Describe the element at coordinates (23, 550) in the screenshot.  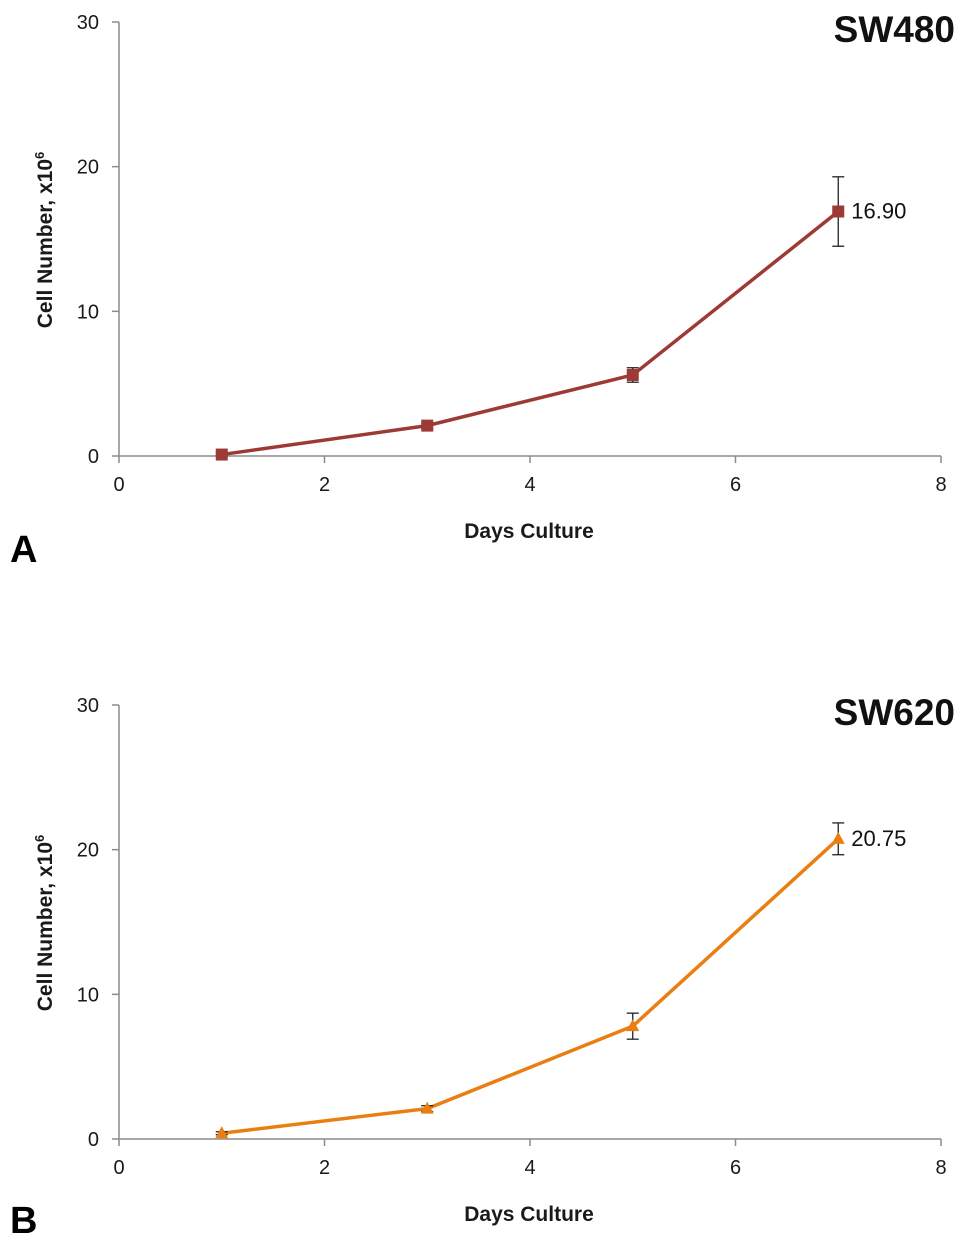
I see `panel-letter: A` at that location.